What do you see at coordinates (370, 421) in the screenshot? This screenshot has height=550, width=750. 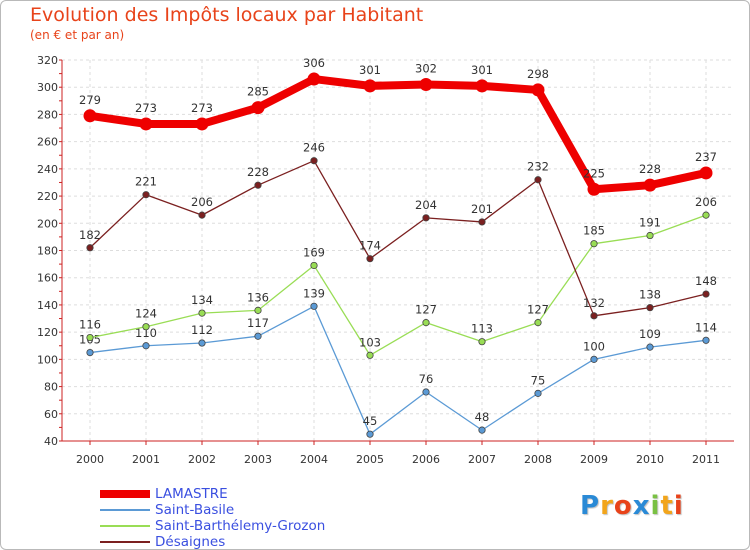 I see `data-label-saint-basile: 45` at bounding box center [370, 421].